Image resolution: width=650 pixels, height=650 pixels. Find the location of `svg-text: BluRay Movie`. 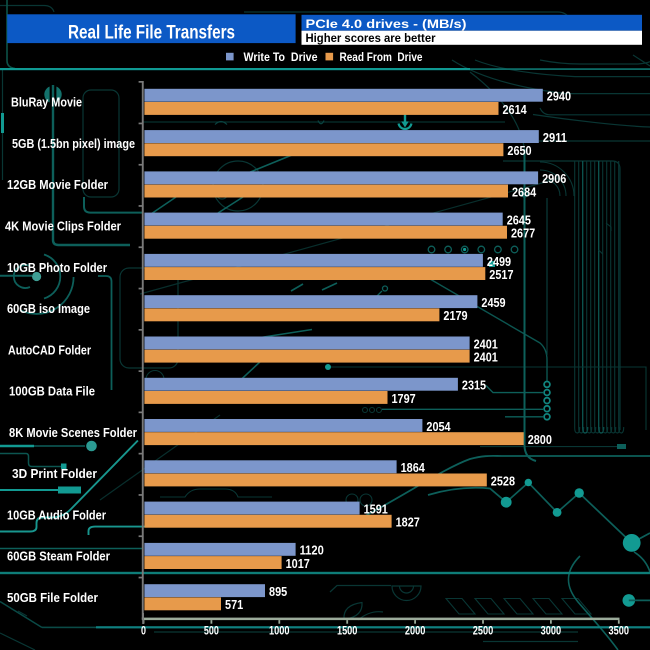

svg-text: BluRay Movie is located at coordinates (46, 102).